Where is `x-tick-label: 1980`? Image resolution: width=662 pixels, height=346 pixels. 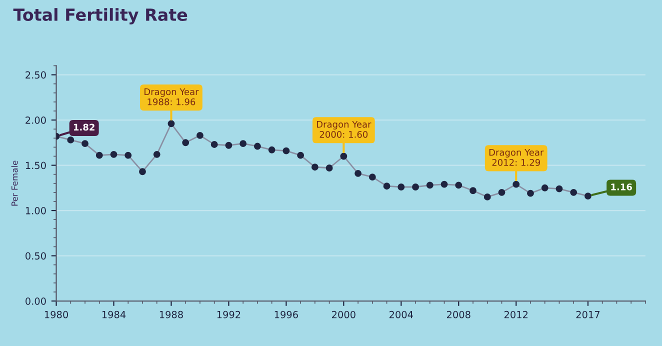 x-tick-label: 1980 is located at coordinates (56, 314).